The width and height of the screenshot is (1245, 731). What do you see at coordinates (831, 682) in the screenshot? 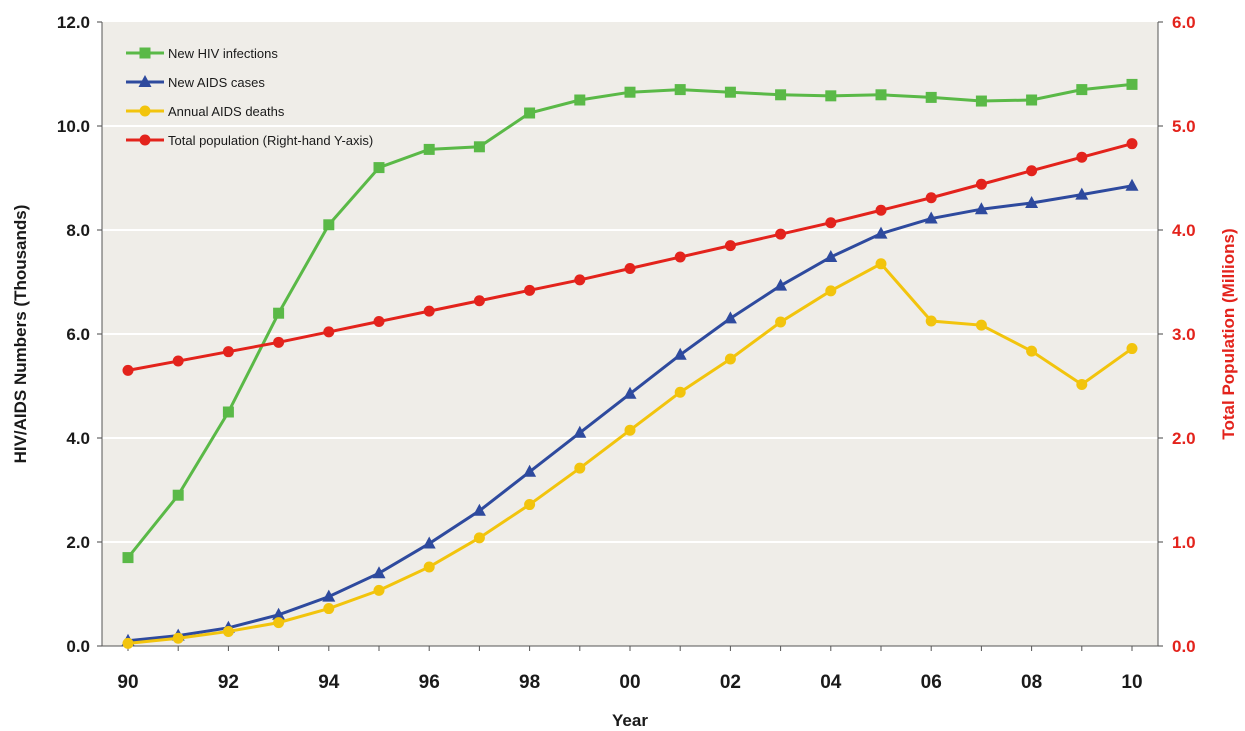
I see `x-tick-label: 04` at bounding box center [831, 682].